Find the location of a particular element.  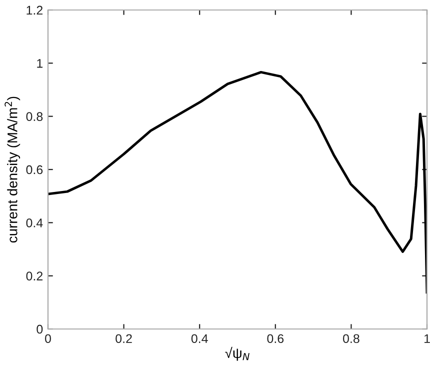

y-tick-label: 1.2 is located at coordinates (34, 10).